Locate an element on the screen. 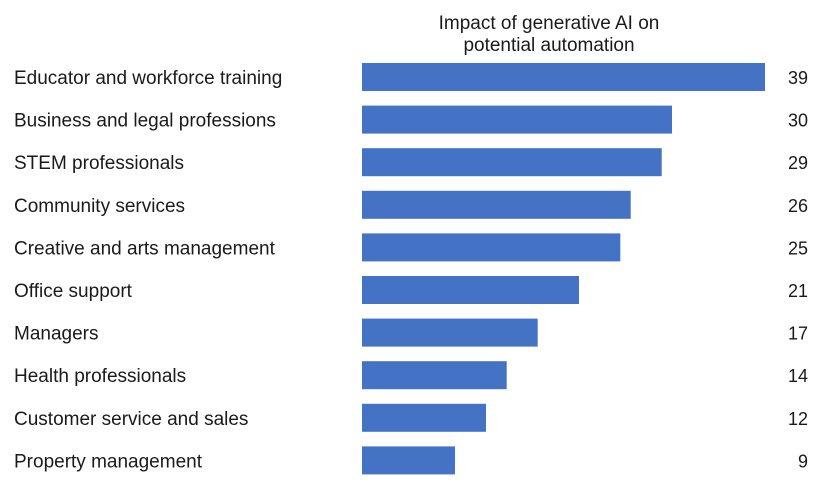 This screenshot has height=494, width=825. category-label: Health professionals is located at coordinates (100, 376).